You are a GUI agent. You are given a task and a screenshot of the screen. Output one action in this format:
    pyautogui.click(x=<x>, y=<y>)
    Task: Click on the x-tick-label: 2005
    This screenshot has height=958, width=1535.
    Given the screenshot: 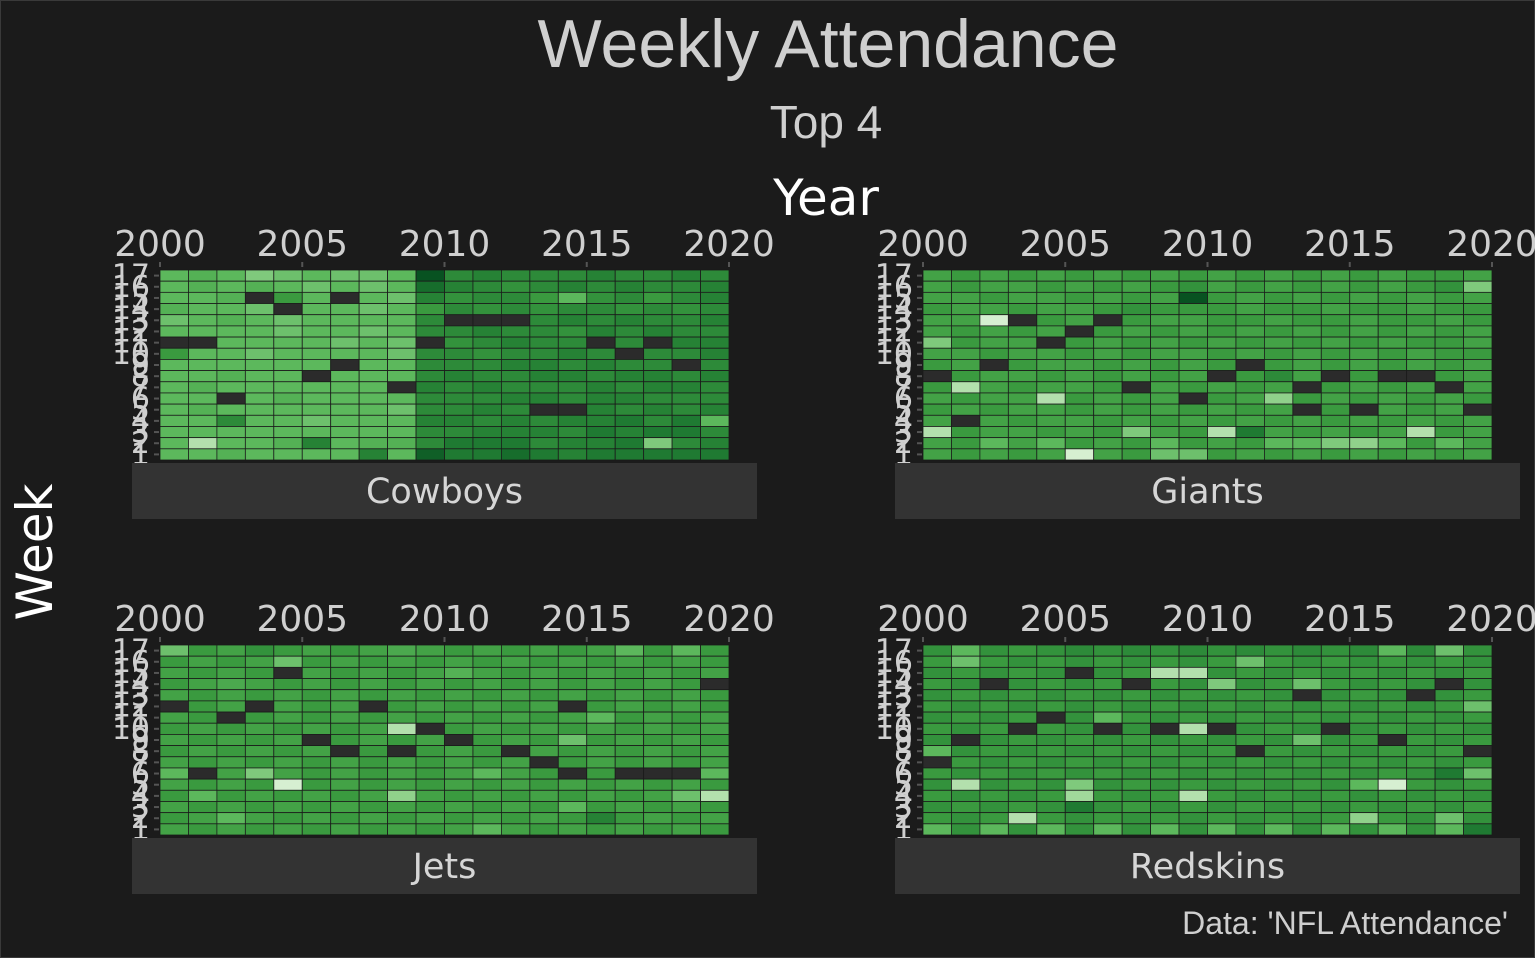 What is the action you would take?
    pyautogui.click(x=302, y=619)
    